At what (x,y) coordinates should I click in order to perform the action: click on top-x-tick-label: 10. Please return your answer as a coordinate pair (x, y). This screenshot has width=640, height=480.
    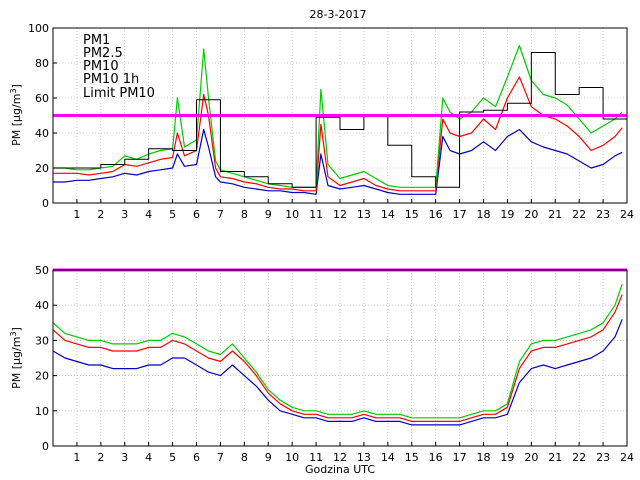
    Looking at the image, I should click on (292, 214).